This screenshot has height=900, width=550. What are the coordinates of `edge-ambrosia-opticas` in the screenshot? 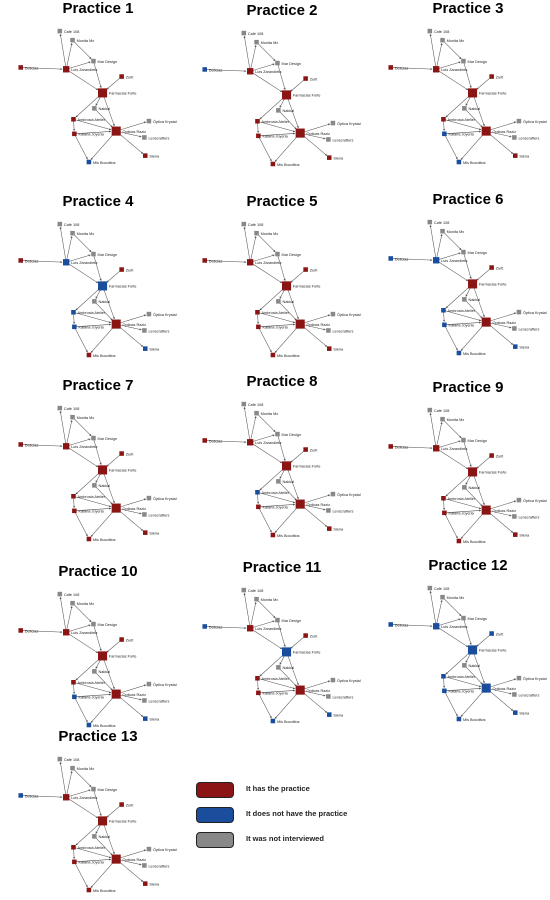 It's located at (92, 318).